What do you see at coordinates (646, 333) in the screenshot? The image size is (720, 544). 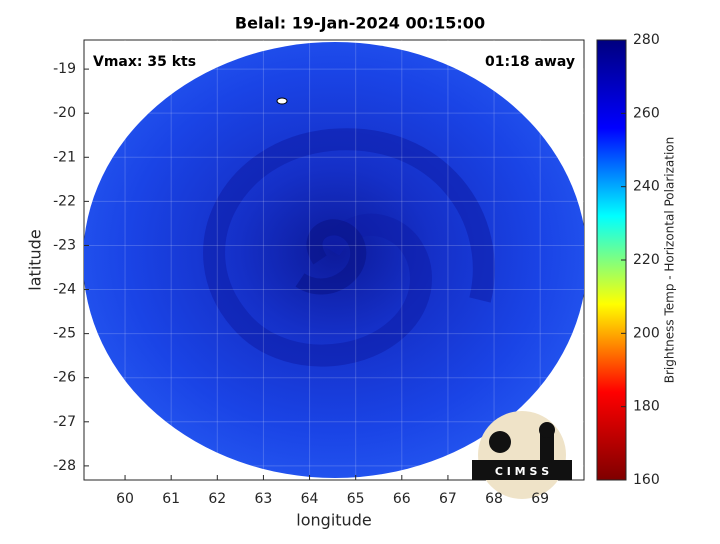 I see `colorbar-tick-label: 200` at bounding box center [646, 333].